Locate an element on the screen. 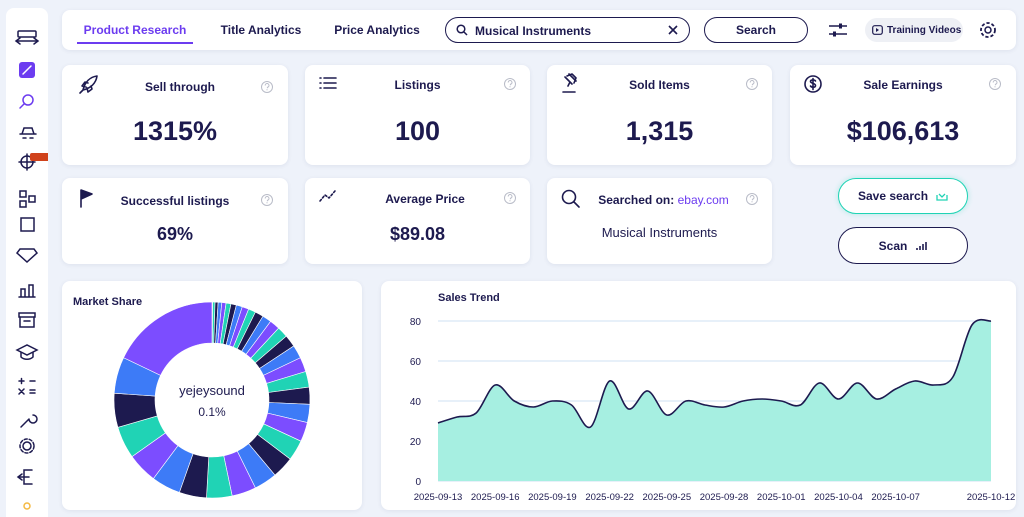 This screenshot has height=517, width=1024. stat-value: 1315% is located at coordinates (175, 131).